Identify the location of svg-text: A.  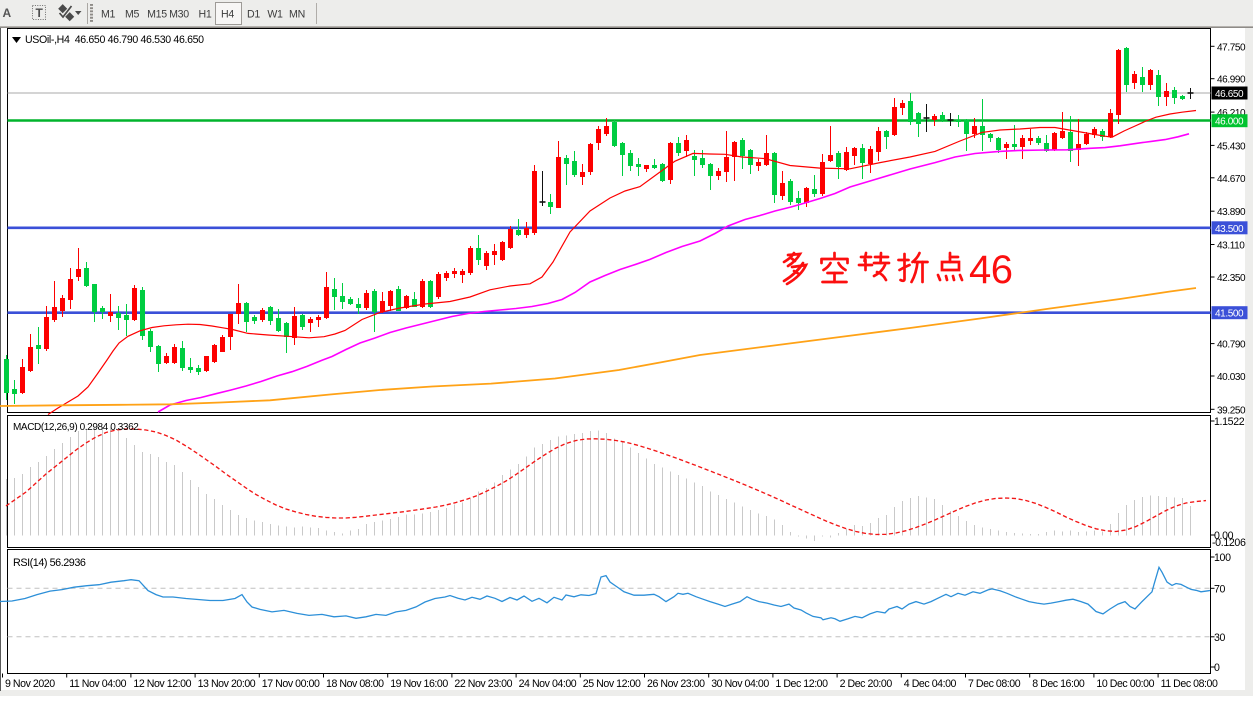
(7, 13).